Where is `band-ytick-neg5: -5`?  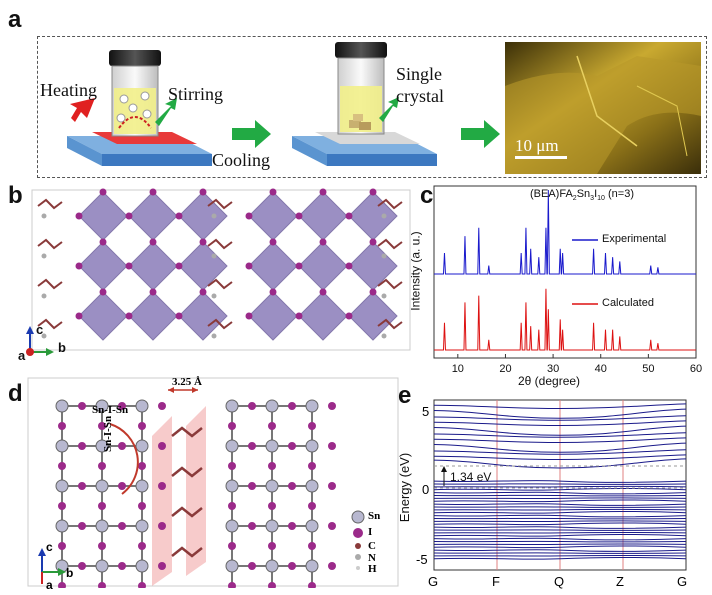
band-ytick-neg5: -5 is located at coordinates (422, 559).